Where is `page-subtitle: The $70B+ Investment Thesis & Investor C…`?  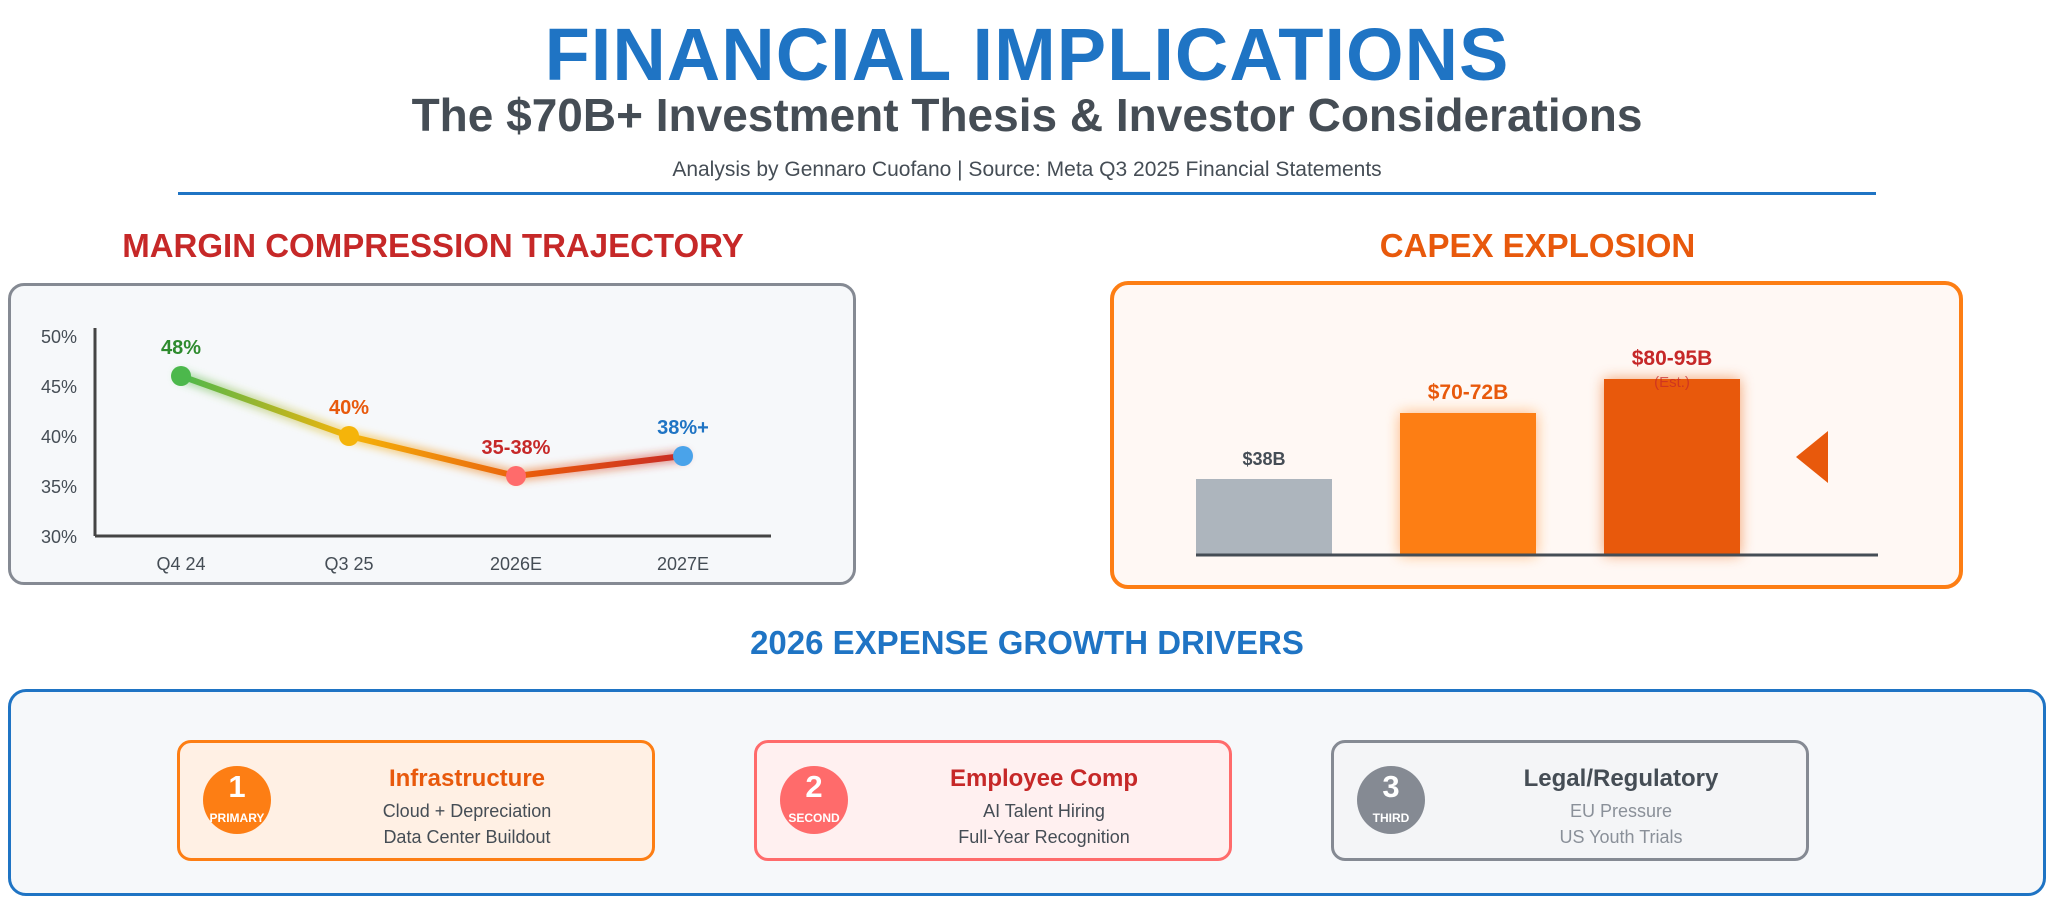 page-subtitle: The $70B+ Investment Thesis & Investor C… is located at coordinates (1027, 115).